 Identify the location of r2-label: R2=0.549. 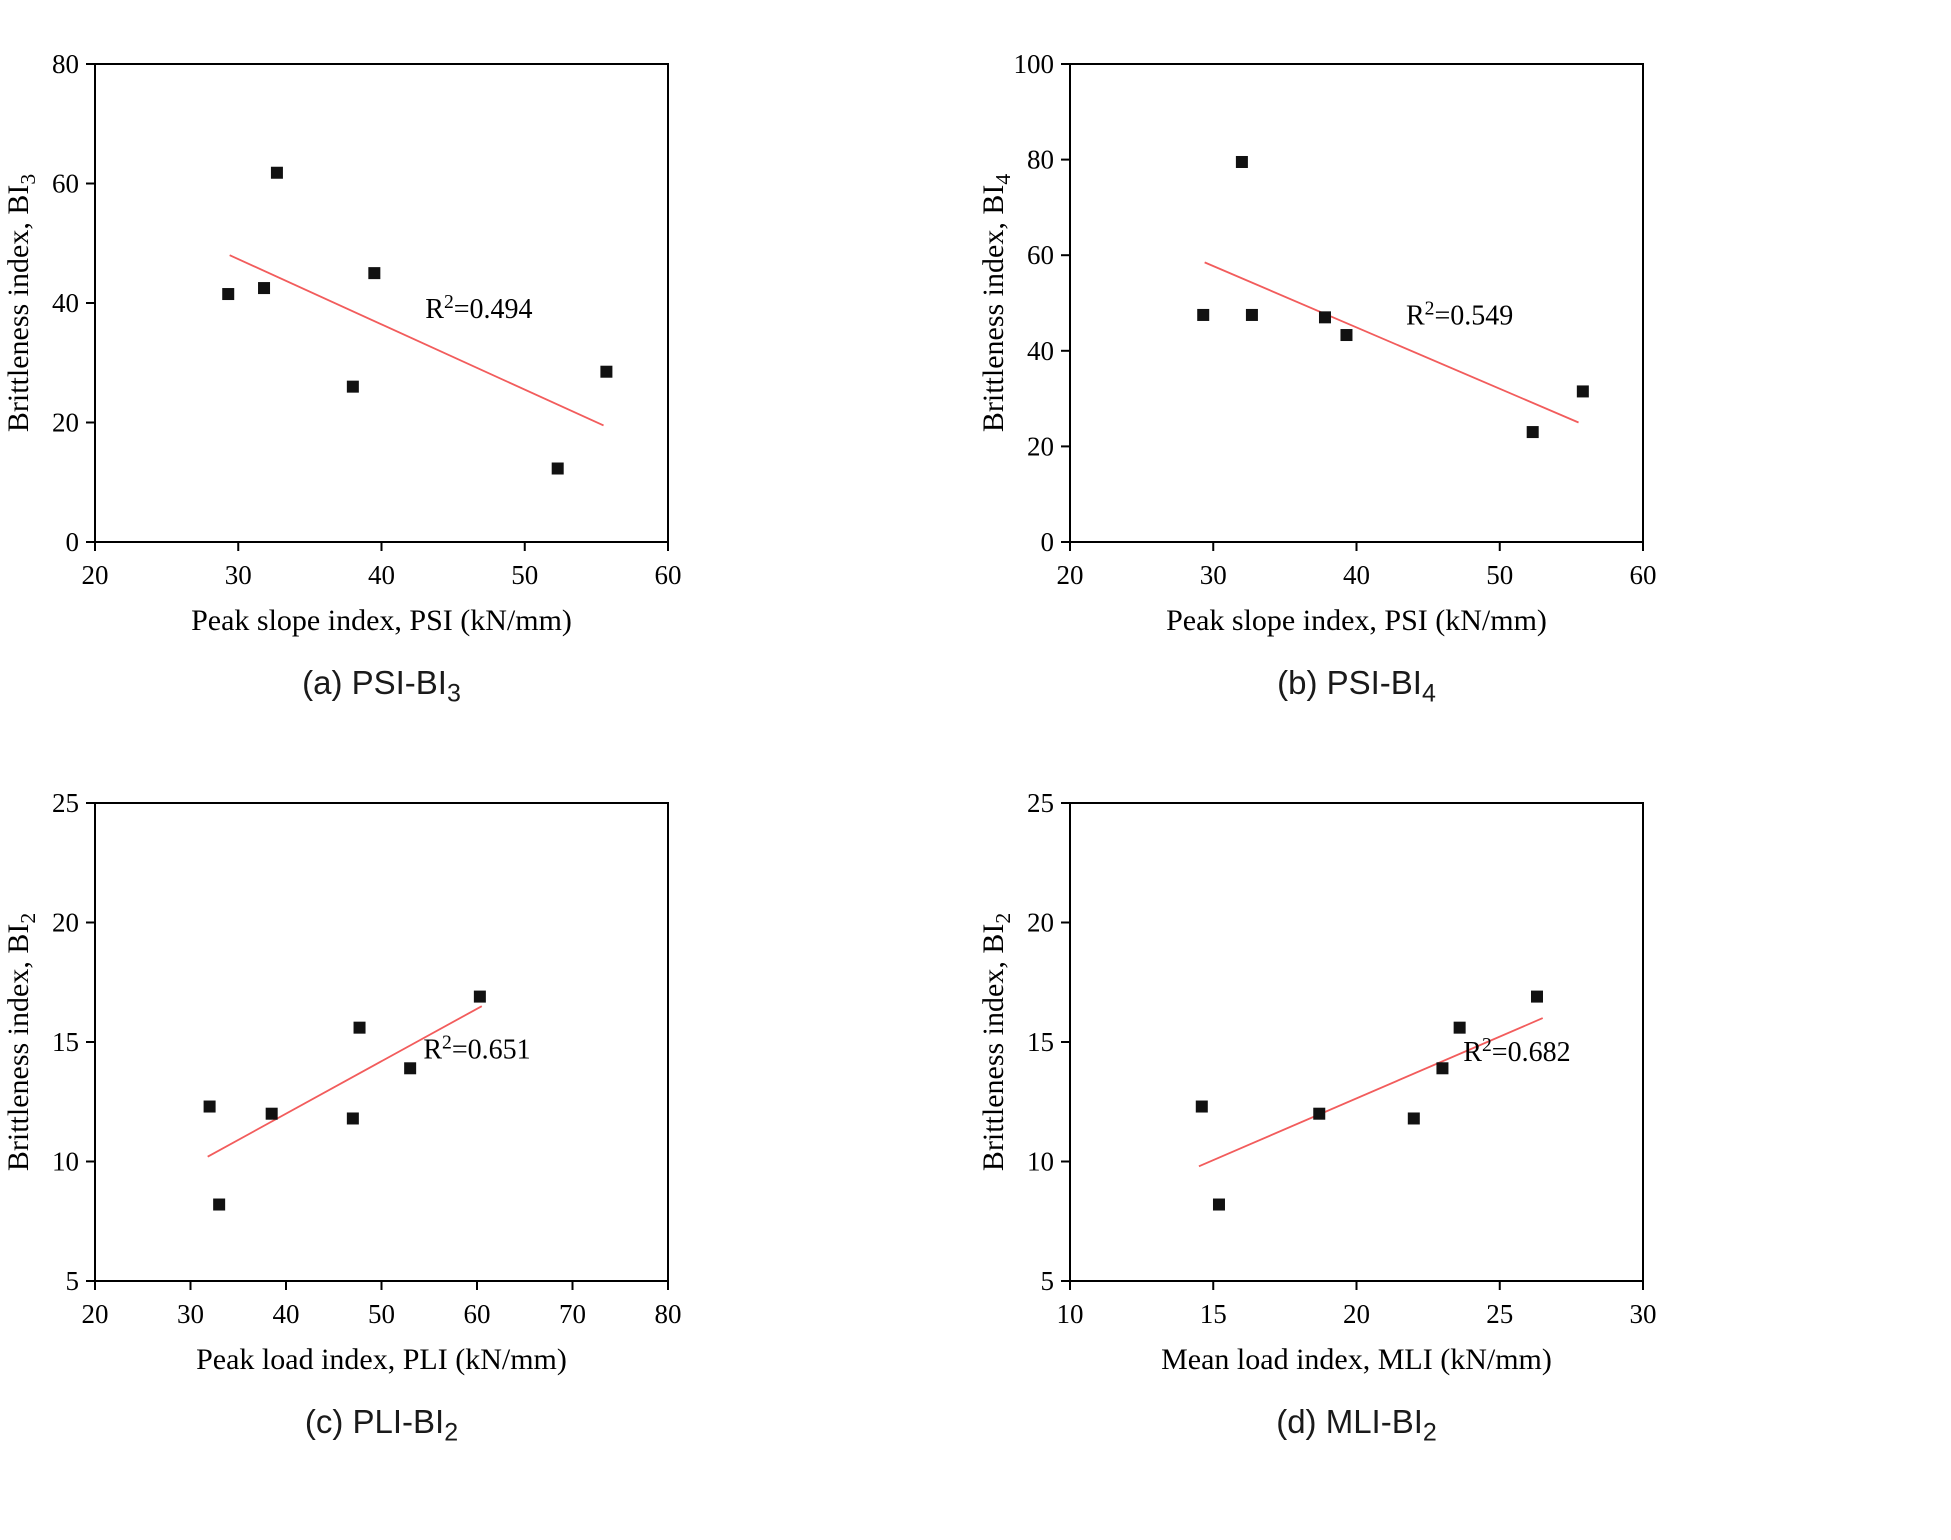
(1459, 315).